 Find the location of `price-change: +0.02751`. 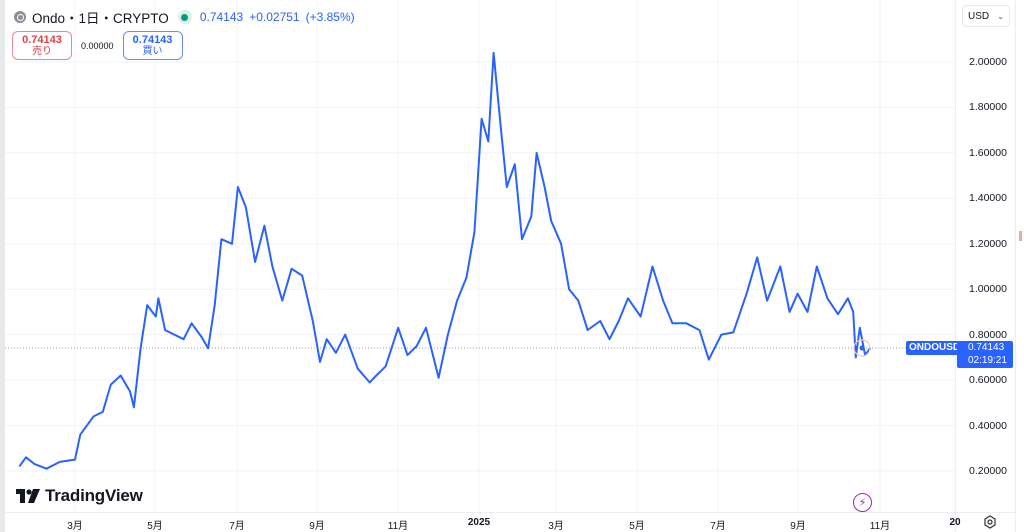

price-change: +0.02751 is located at coordinates (274, 17).